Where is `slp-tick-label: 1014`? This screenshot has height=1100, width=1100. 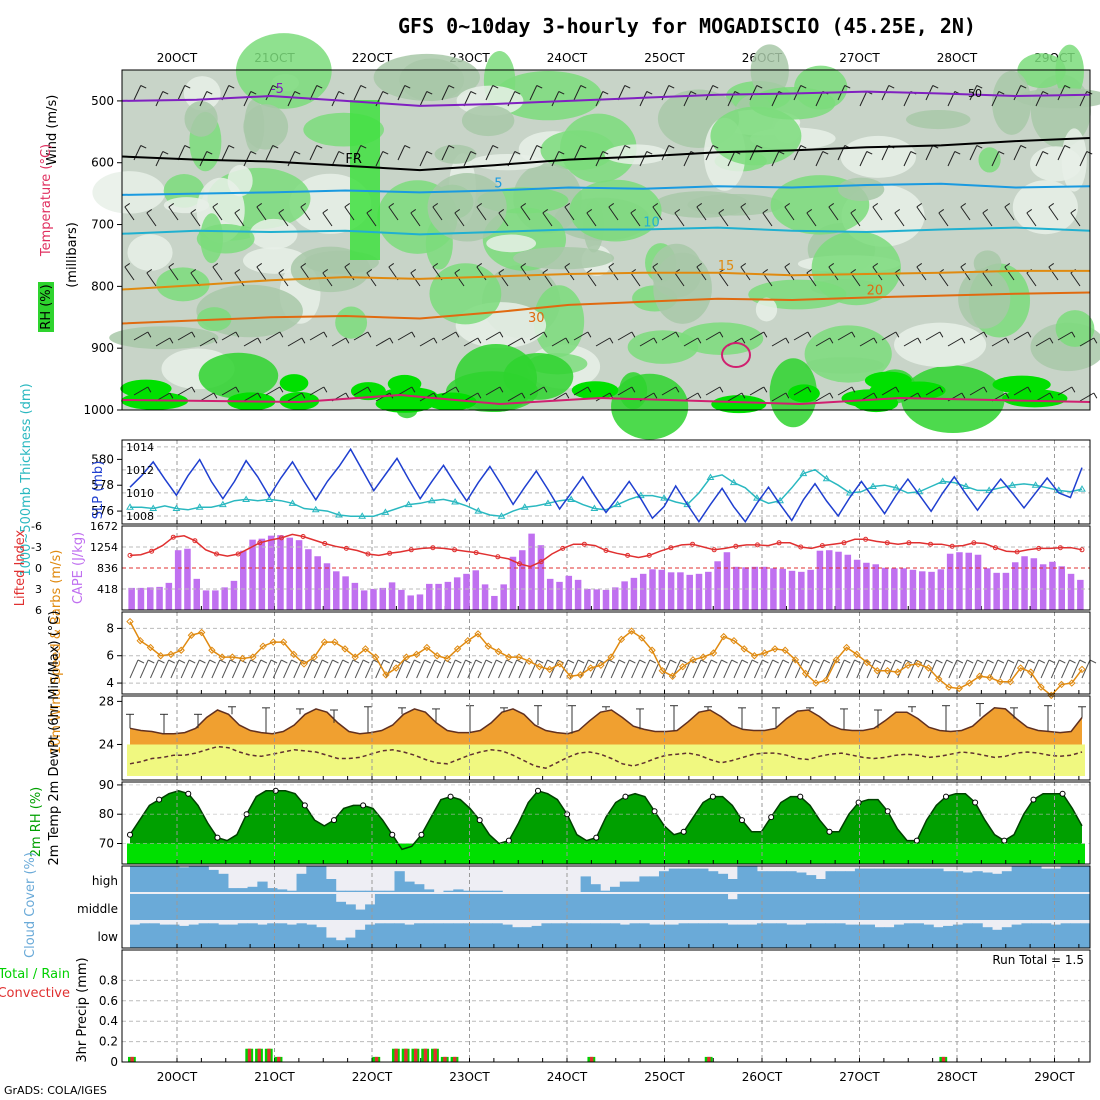 slp-tick-label: 1014 is located at coordinates (140, 447).